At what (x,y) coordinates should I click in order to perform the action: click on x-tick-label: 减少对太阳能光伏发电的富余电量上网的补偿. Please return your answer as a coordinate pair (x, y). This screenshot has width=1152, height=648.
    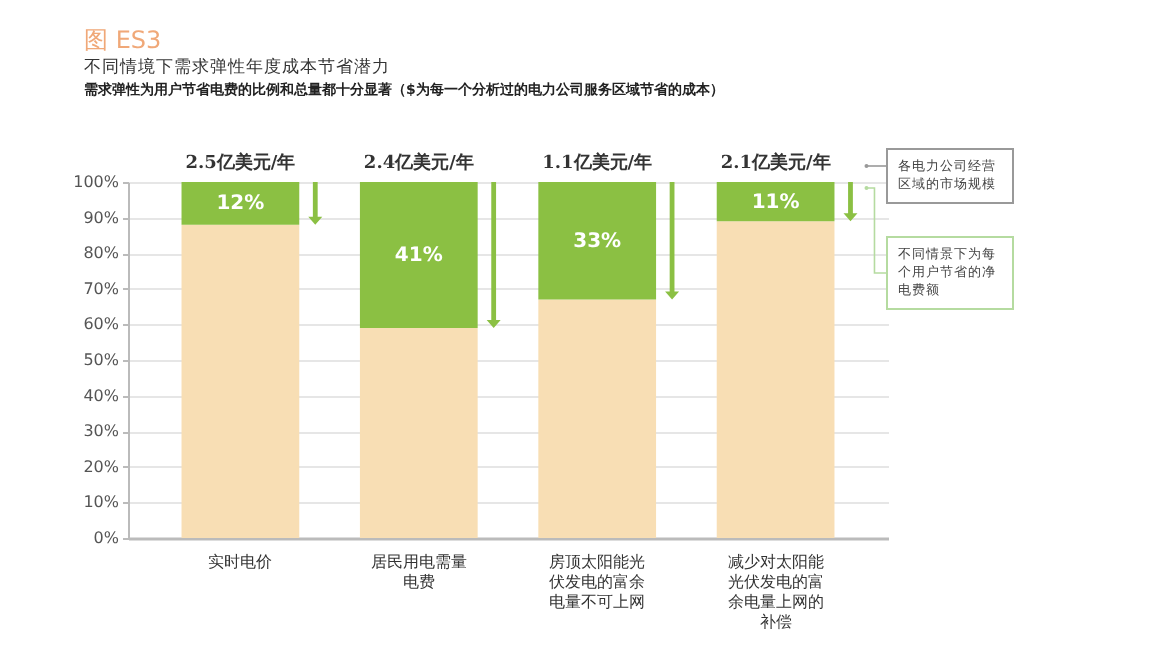
    Looking at the image, I should click on (775, 592).